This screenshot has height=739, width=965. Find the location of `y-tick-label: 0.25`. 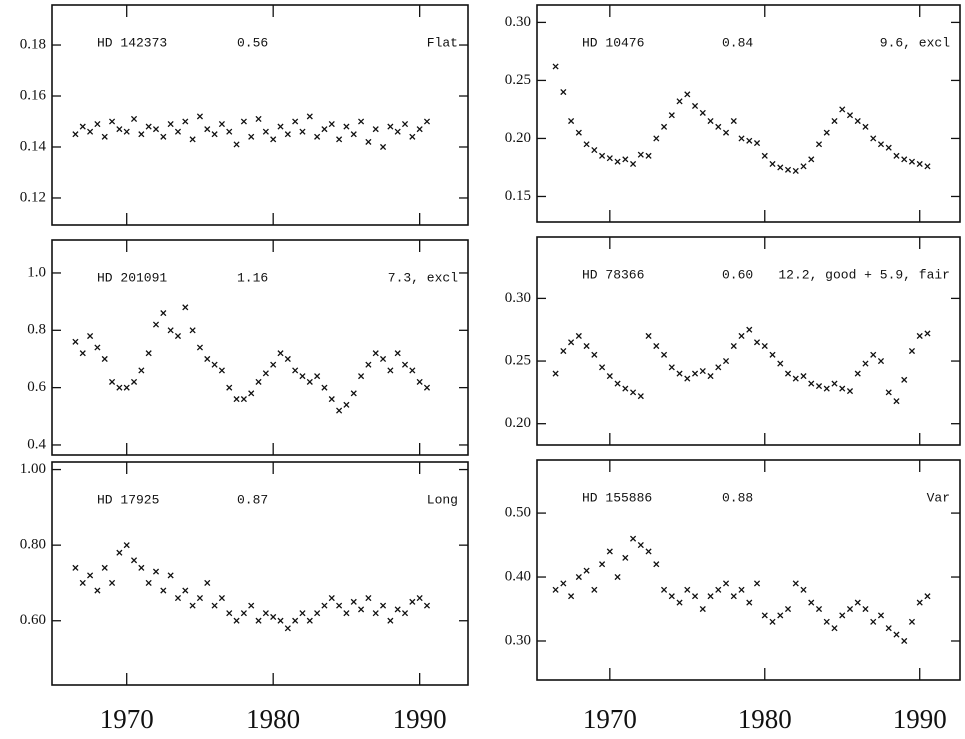

y-tick-label: 0.25 is located at coordinates (518, 80).